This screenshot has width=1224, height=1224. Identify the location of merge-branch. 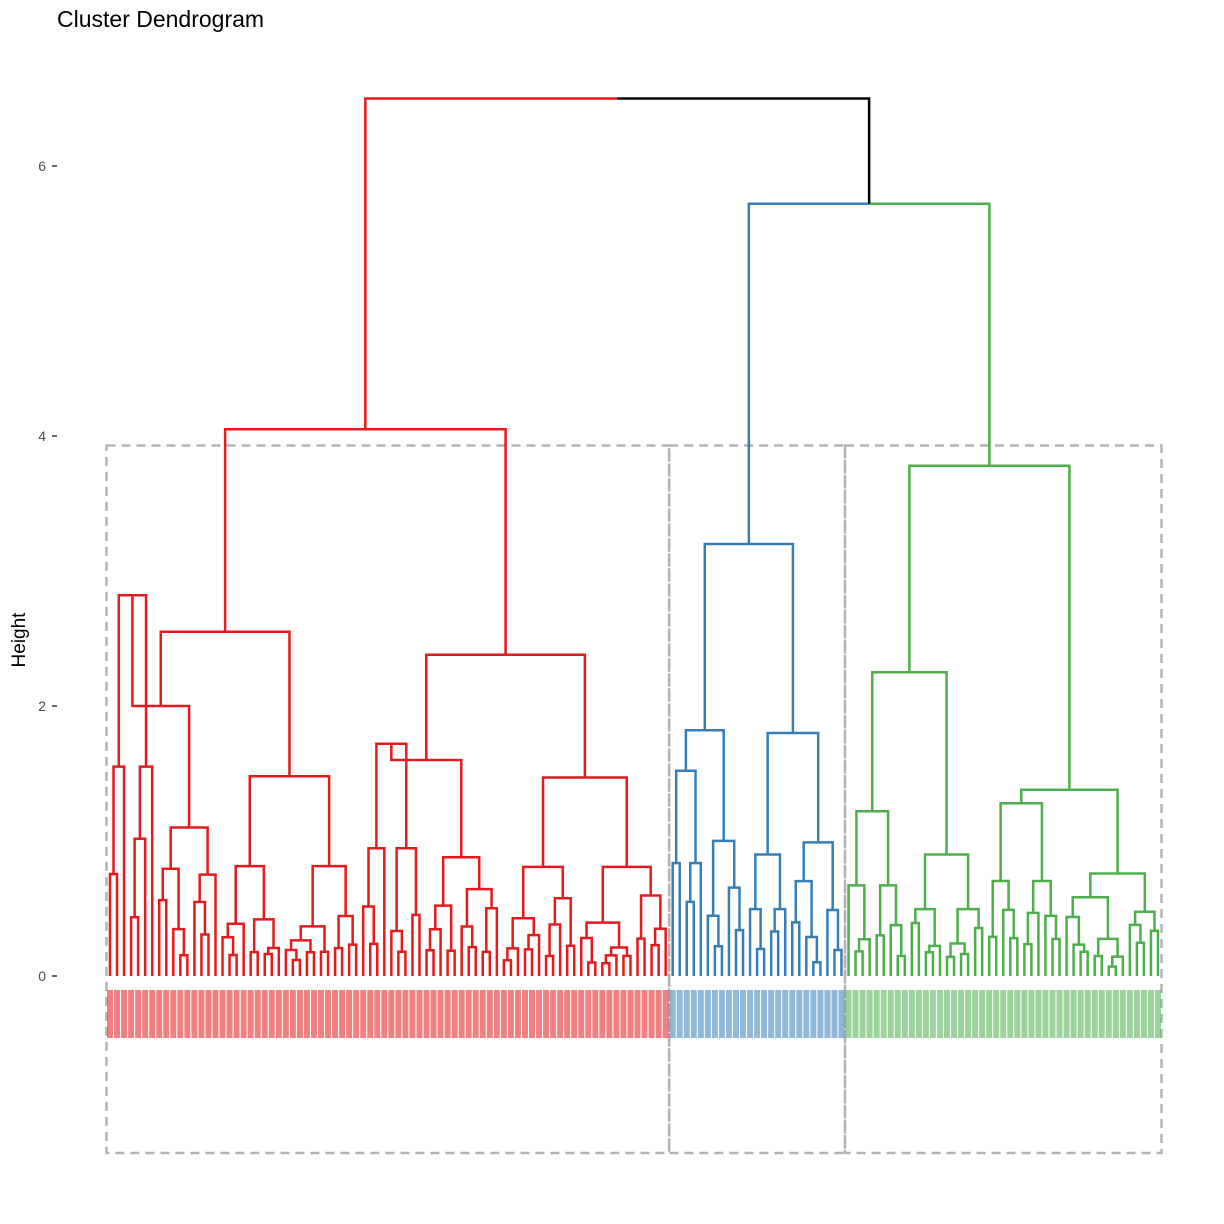
(808, 373).